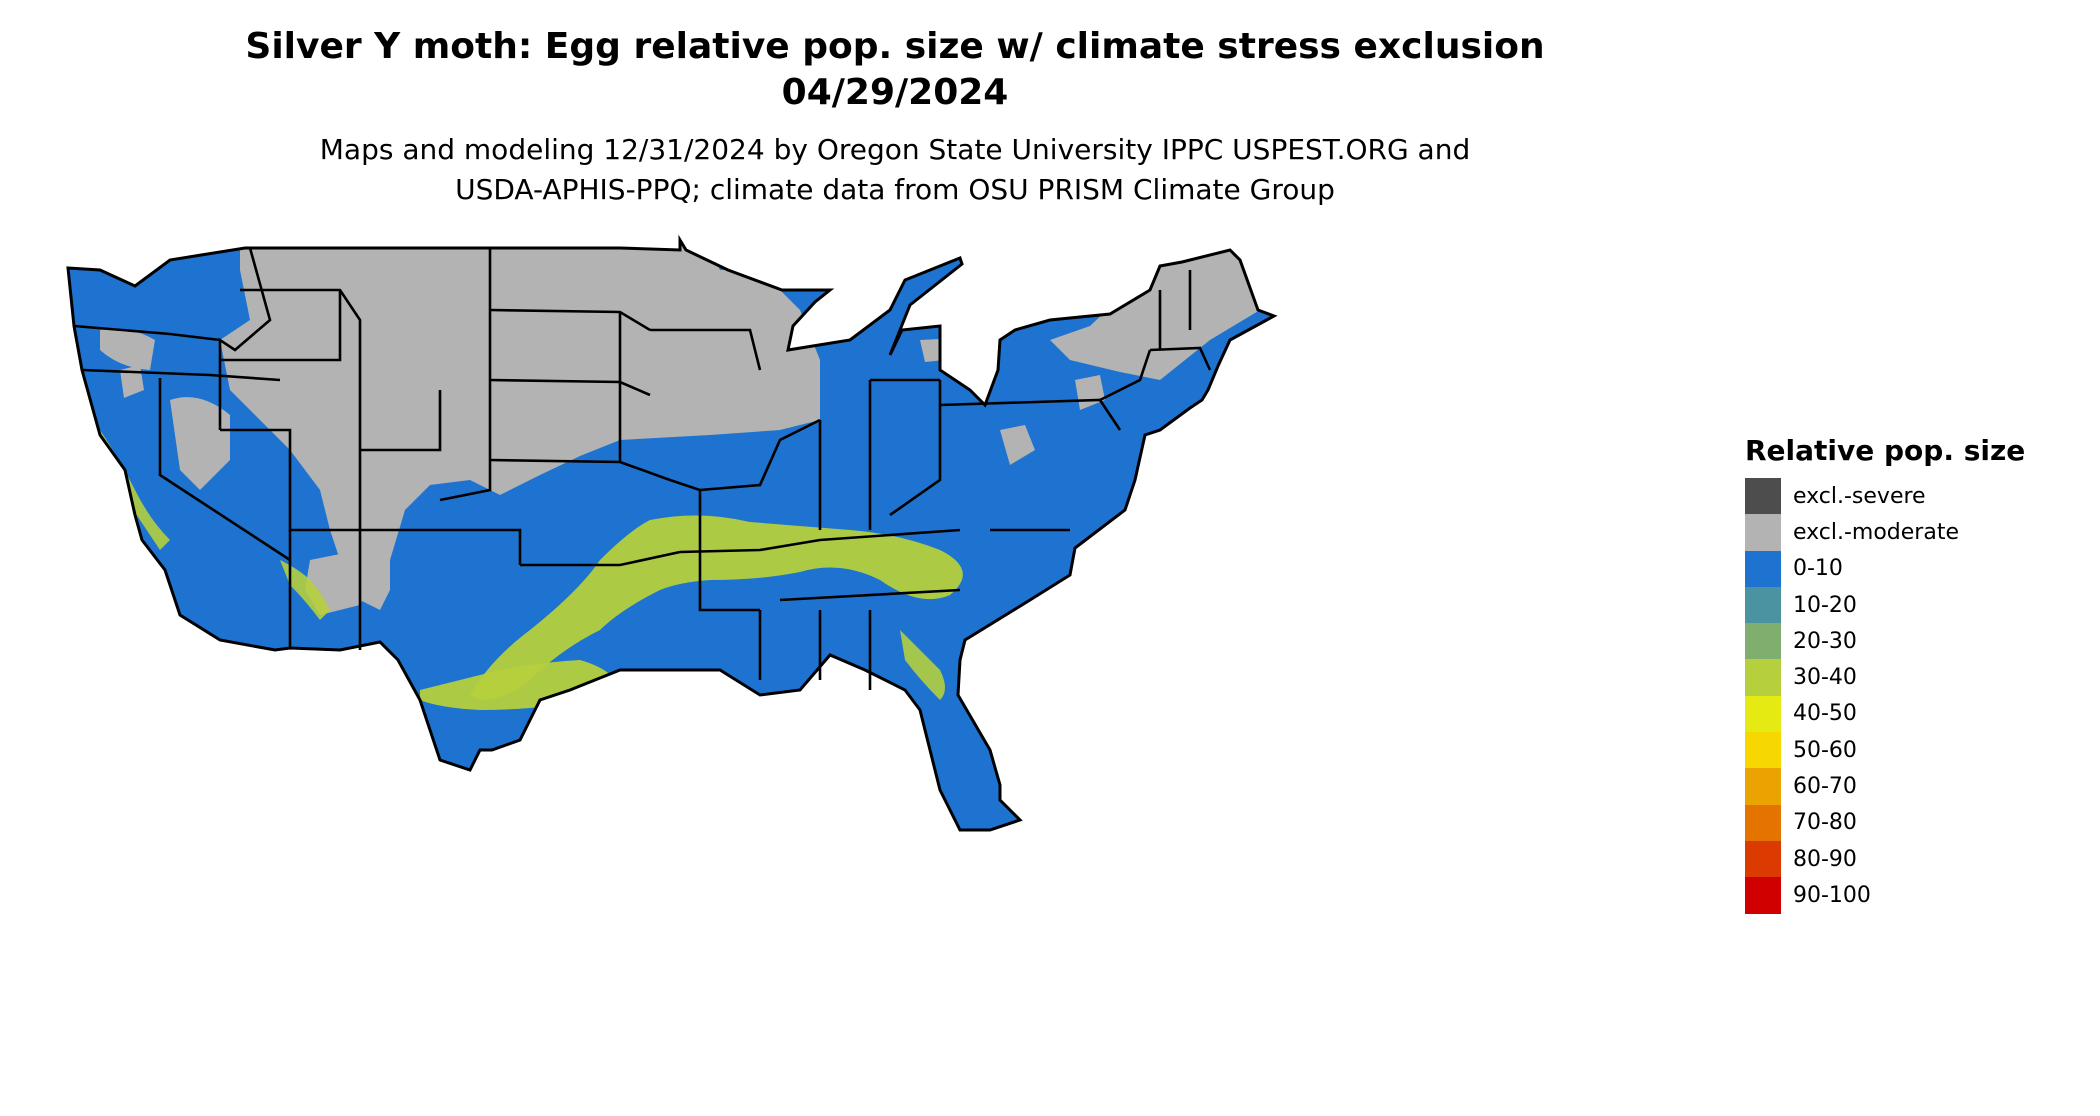 The width and height of the screenshot is (2100, 1116). What do you see at coordinates (1910, 786) in the screenshot?
I see `legend-item: 60-70` at bounding box center [1910, 786].